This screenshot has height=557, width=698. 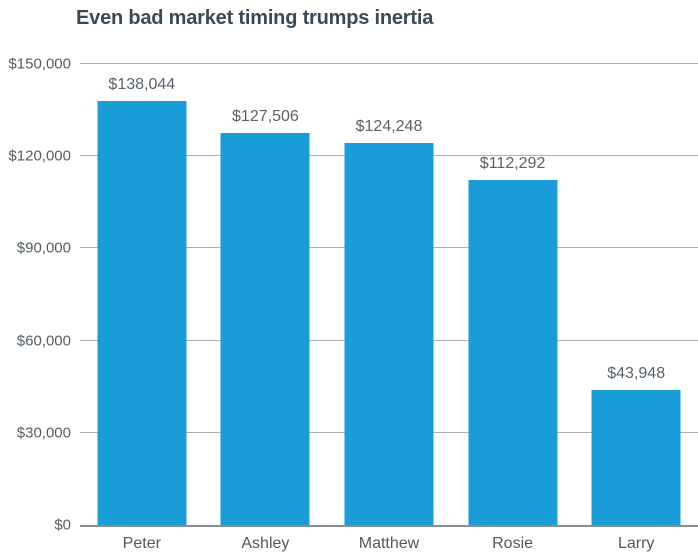 What do you see at coordinates (636, 457) in the screenshot?
I see `bar-larry` at bounding box center [636, 457].